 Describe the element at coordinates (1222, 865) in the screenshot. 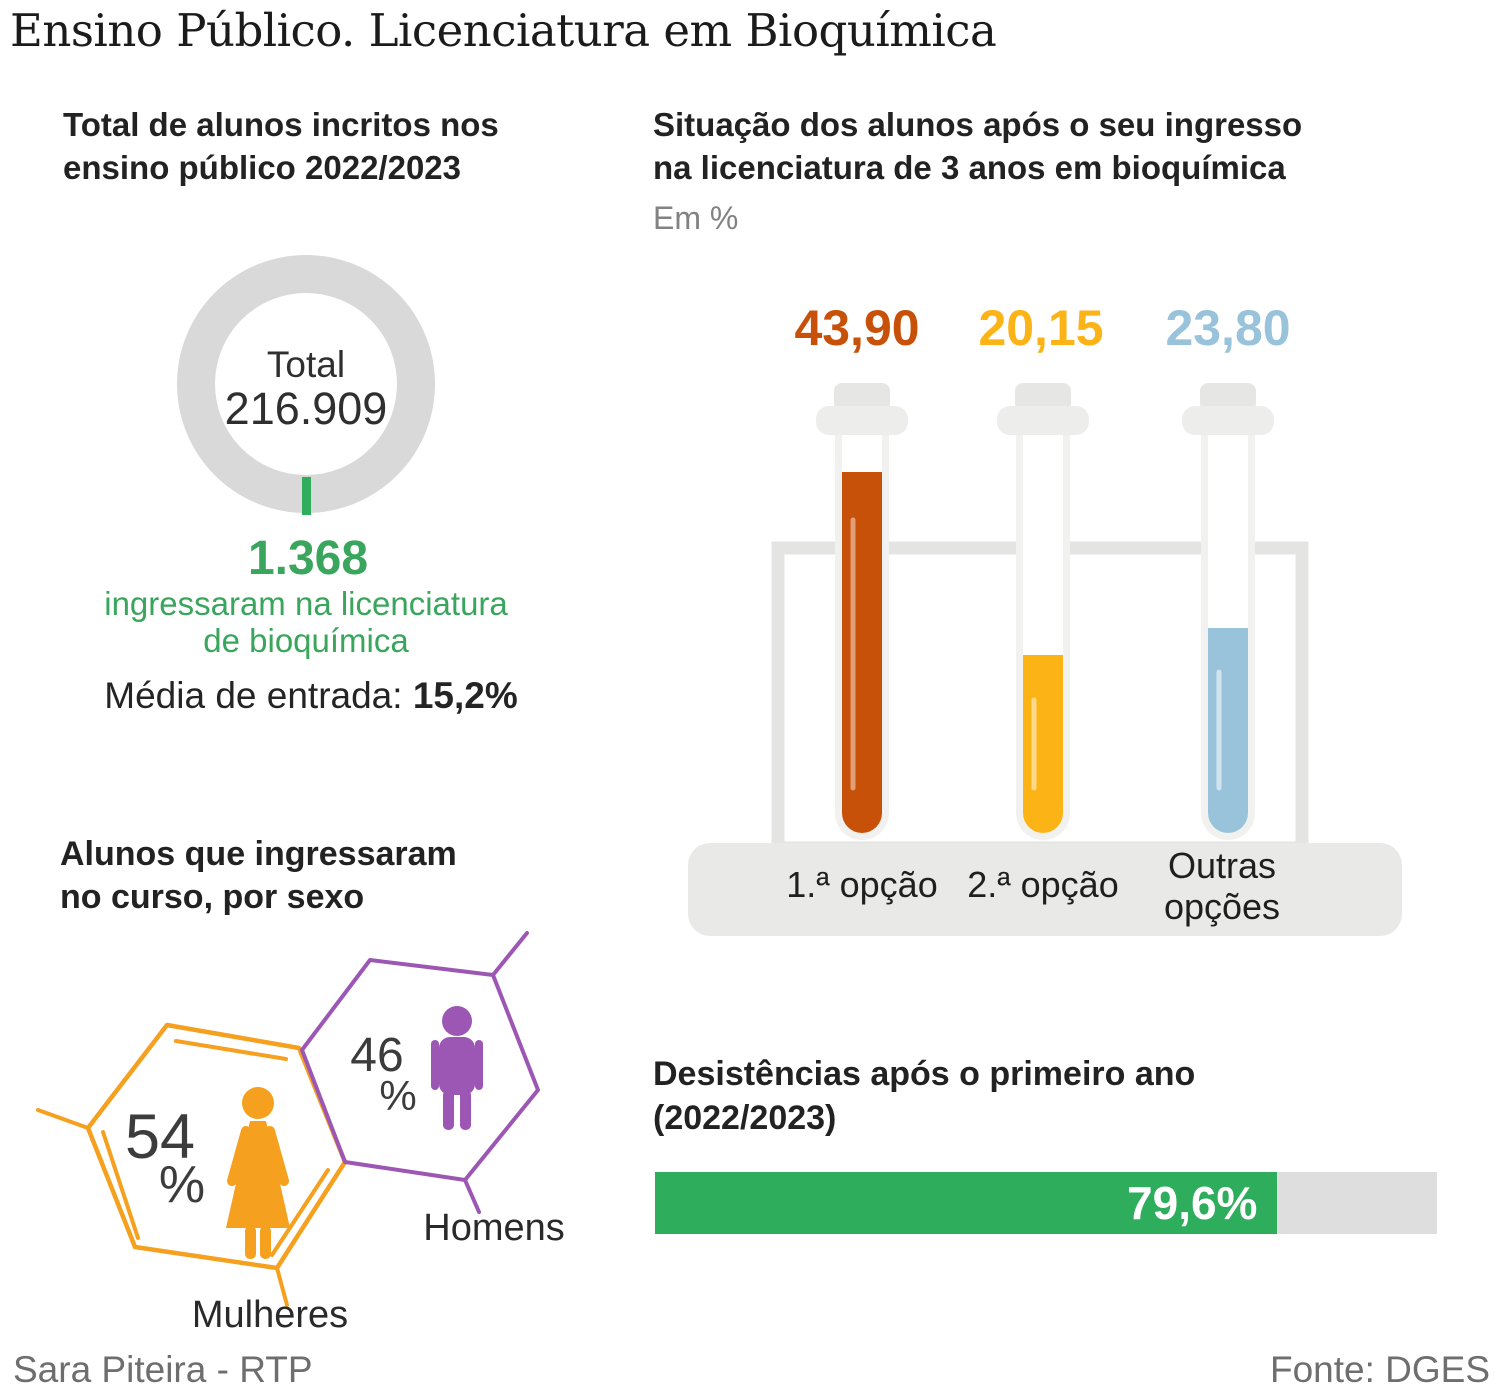

I see `tube-label-other-line1: Outras` at that location.